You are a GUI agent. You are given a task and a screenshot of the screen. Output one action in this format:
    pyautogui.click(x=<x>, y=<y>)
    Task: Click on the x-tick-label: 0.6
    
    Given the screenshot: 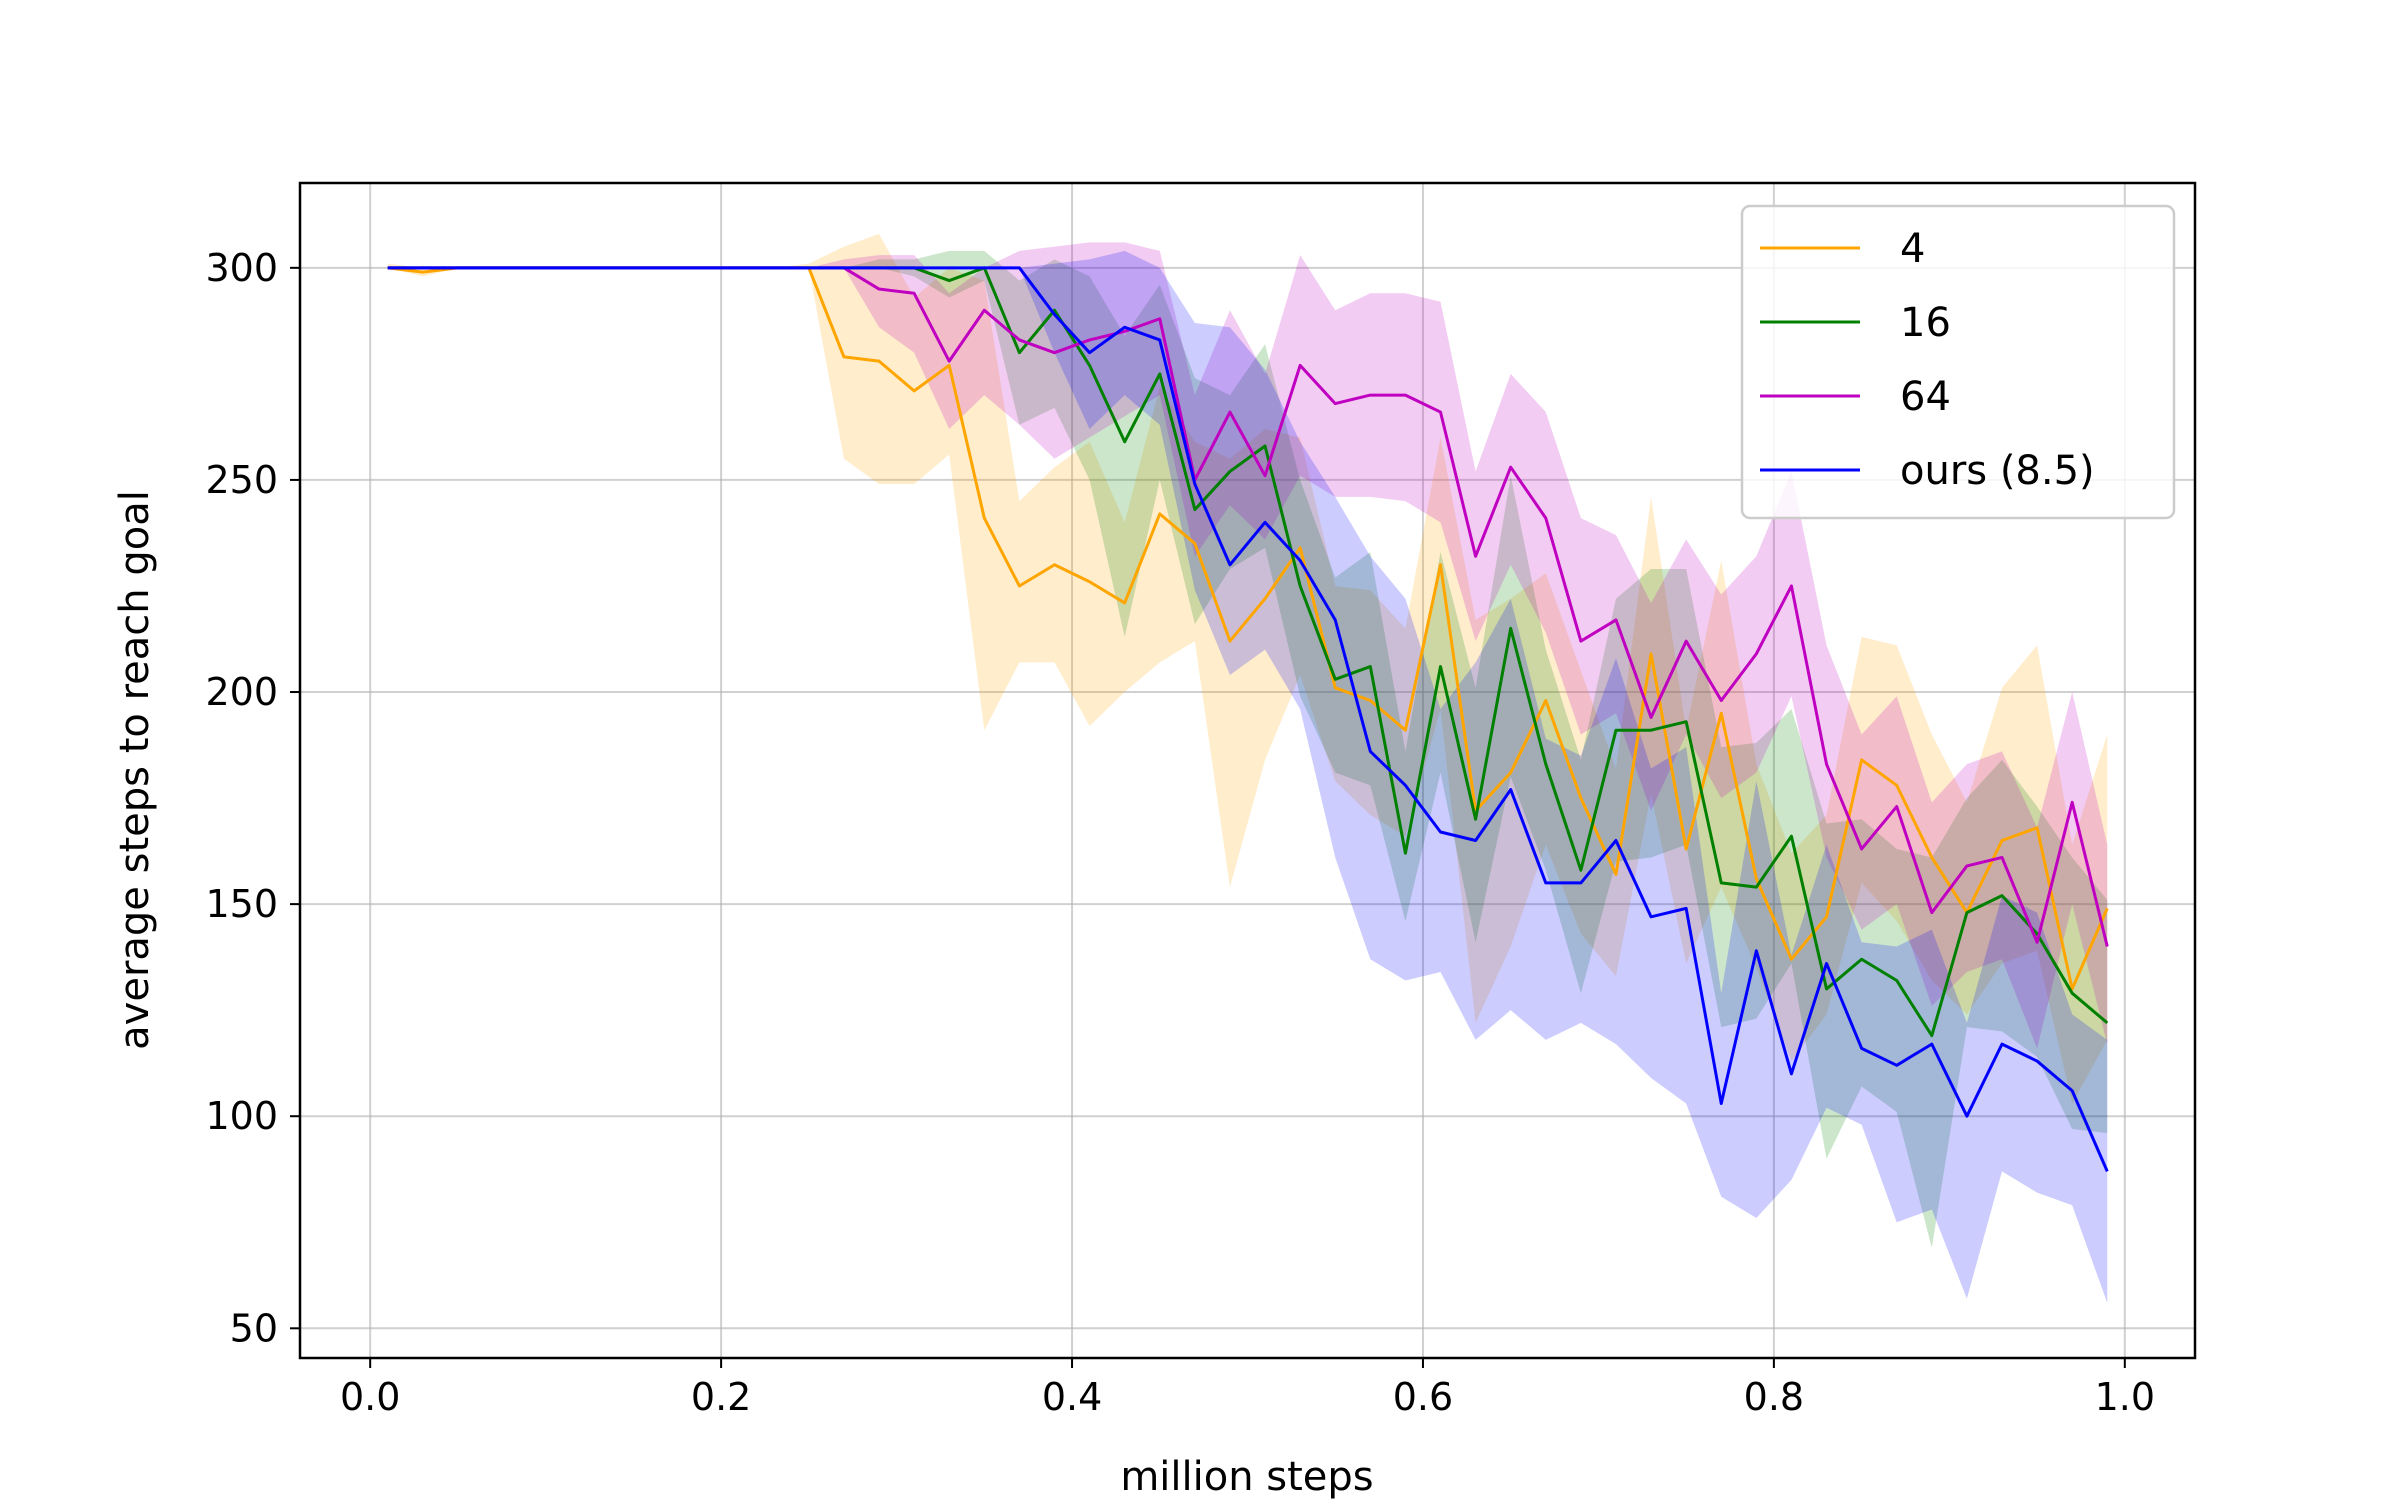 What is the action you would take?
    pyautogui.click(x=1423, y=1397)
    